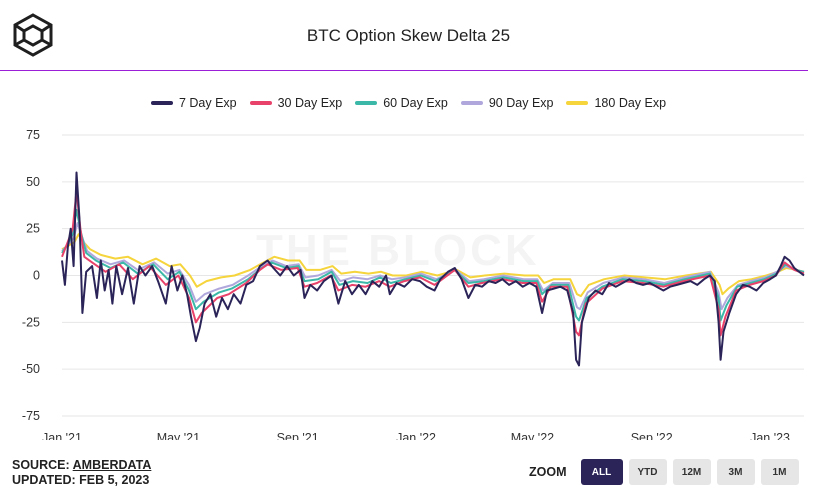 Image resolution: width=817 pixels, height=496 pixels. I want to click on legend-label: 7 Day Exp, so click(207, 103).